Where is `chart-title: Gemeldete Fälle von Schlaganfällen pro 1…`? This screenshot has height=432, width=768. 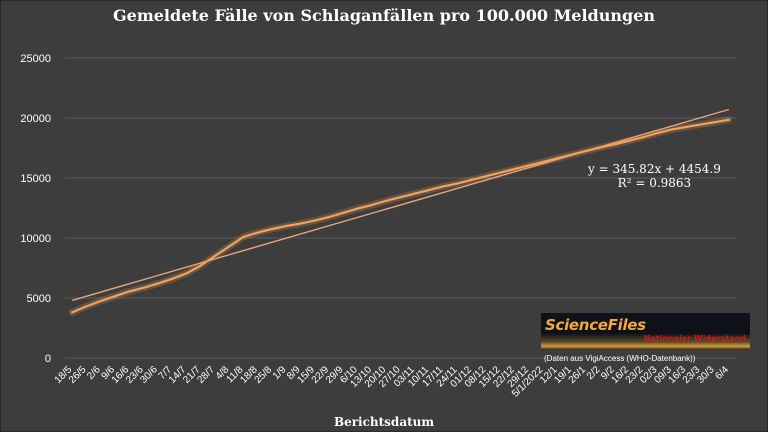 chart-title: Gemeldete Fälle von Schlaganfällen pro 1… is located at coordinates (384, 15).